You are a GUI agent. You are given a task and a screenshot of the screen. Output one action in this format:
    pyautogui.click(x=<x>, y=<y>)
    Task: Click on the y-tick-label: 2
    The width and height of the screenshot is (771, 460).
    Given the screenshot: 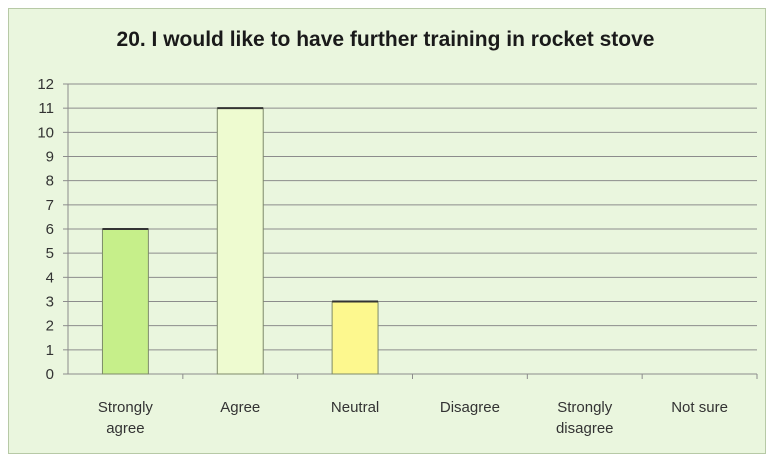 What is the action you would take?
    pyautogui.click(x=50, y=326)
    